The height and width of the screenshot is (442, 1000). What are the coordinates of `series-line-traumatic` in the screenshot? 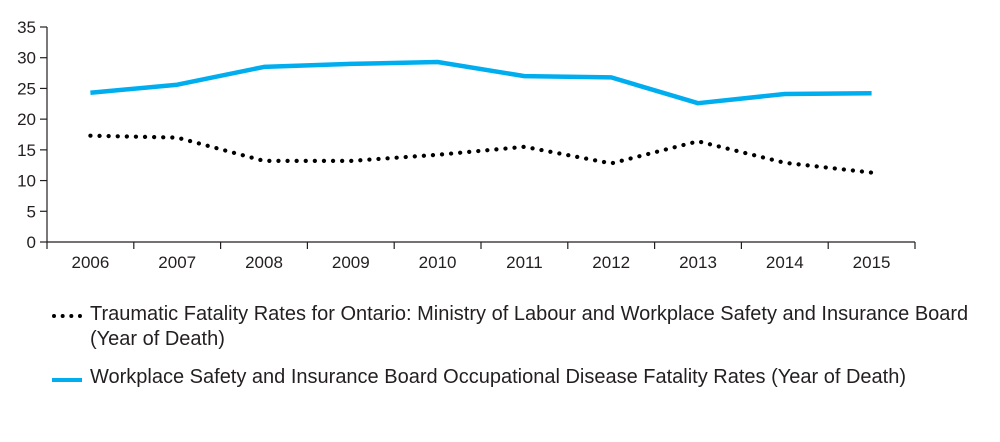 It's located at (481, 154).